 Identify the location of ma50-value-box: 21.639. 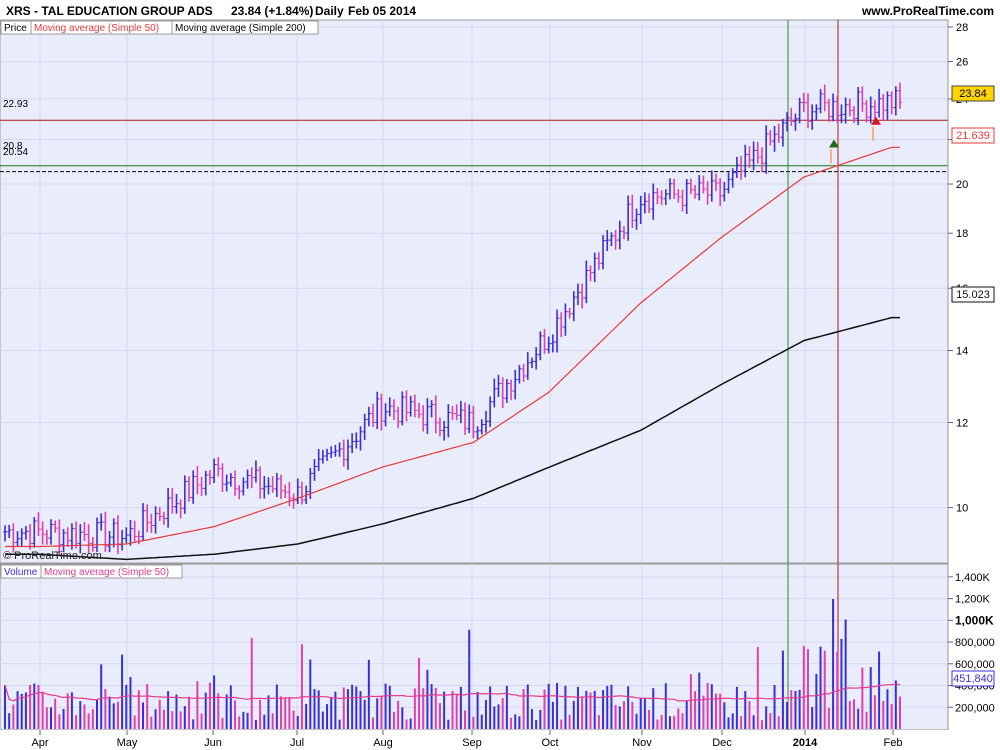
(973, 136).